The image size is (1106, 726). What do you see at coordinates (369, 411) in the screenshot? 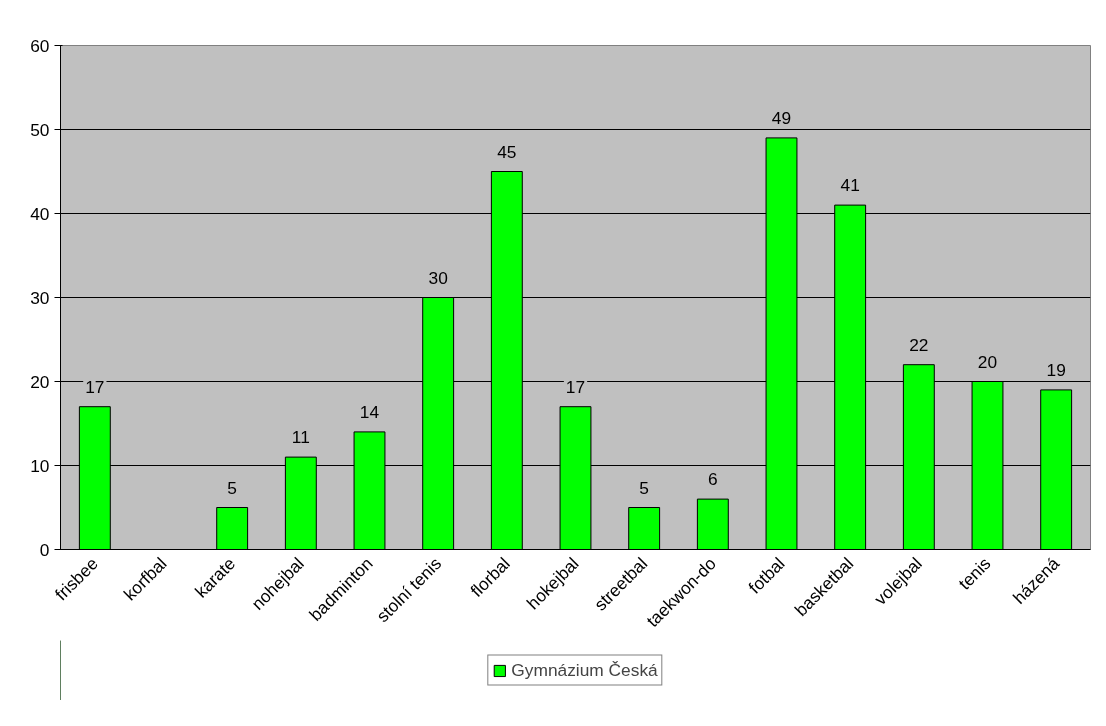
I see `data-label: 14` at bounding box center [369, 411].